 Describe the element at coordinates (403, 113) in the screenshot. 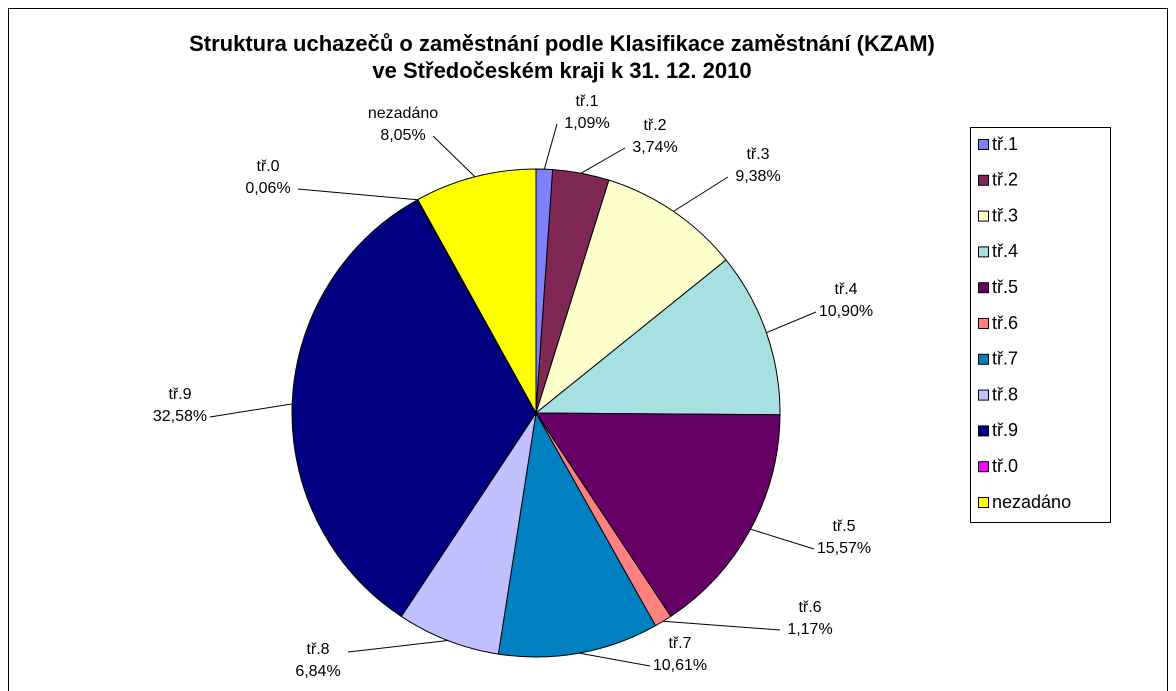

I see `slice-label: nezadáno` at that location.